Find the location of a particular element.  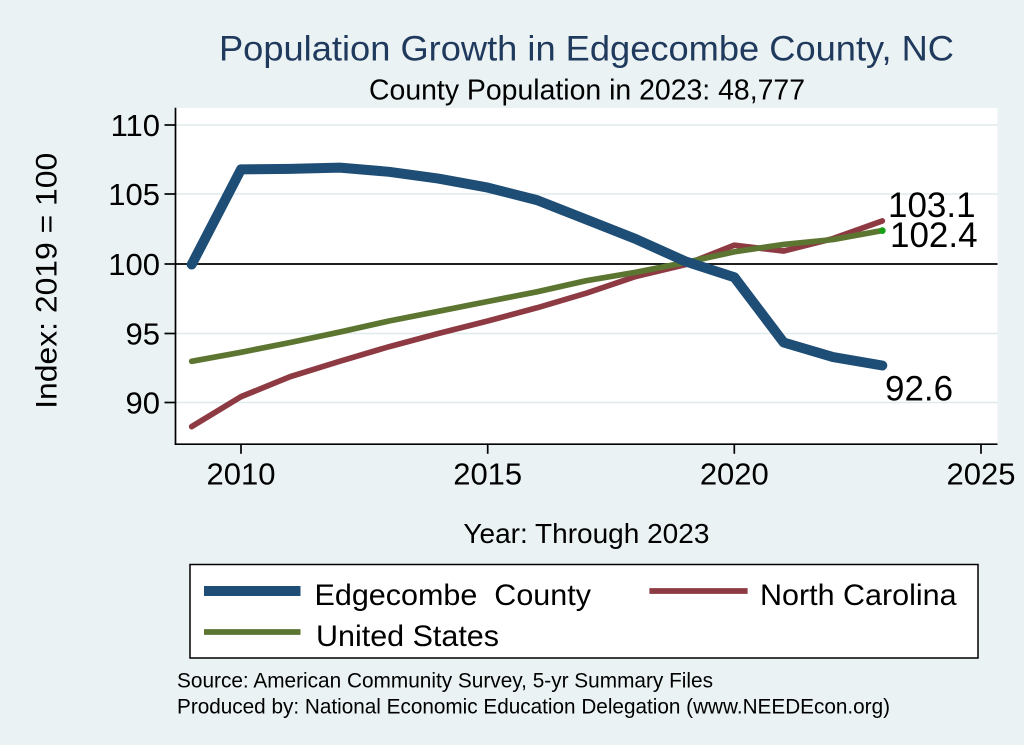

svg-text: 95 is located at coordinates (143, 333).